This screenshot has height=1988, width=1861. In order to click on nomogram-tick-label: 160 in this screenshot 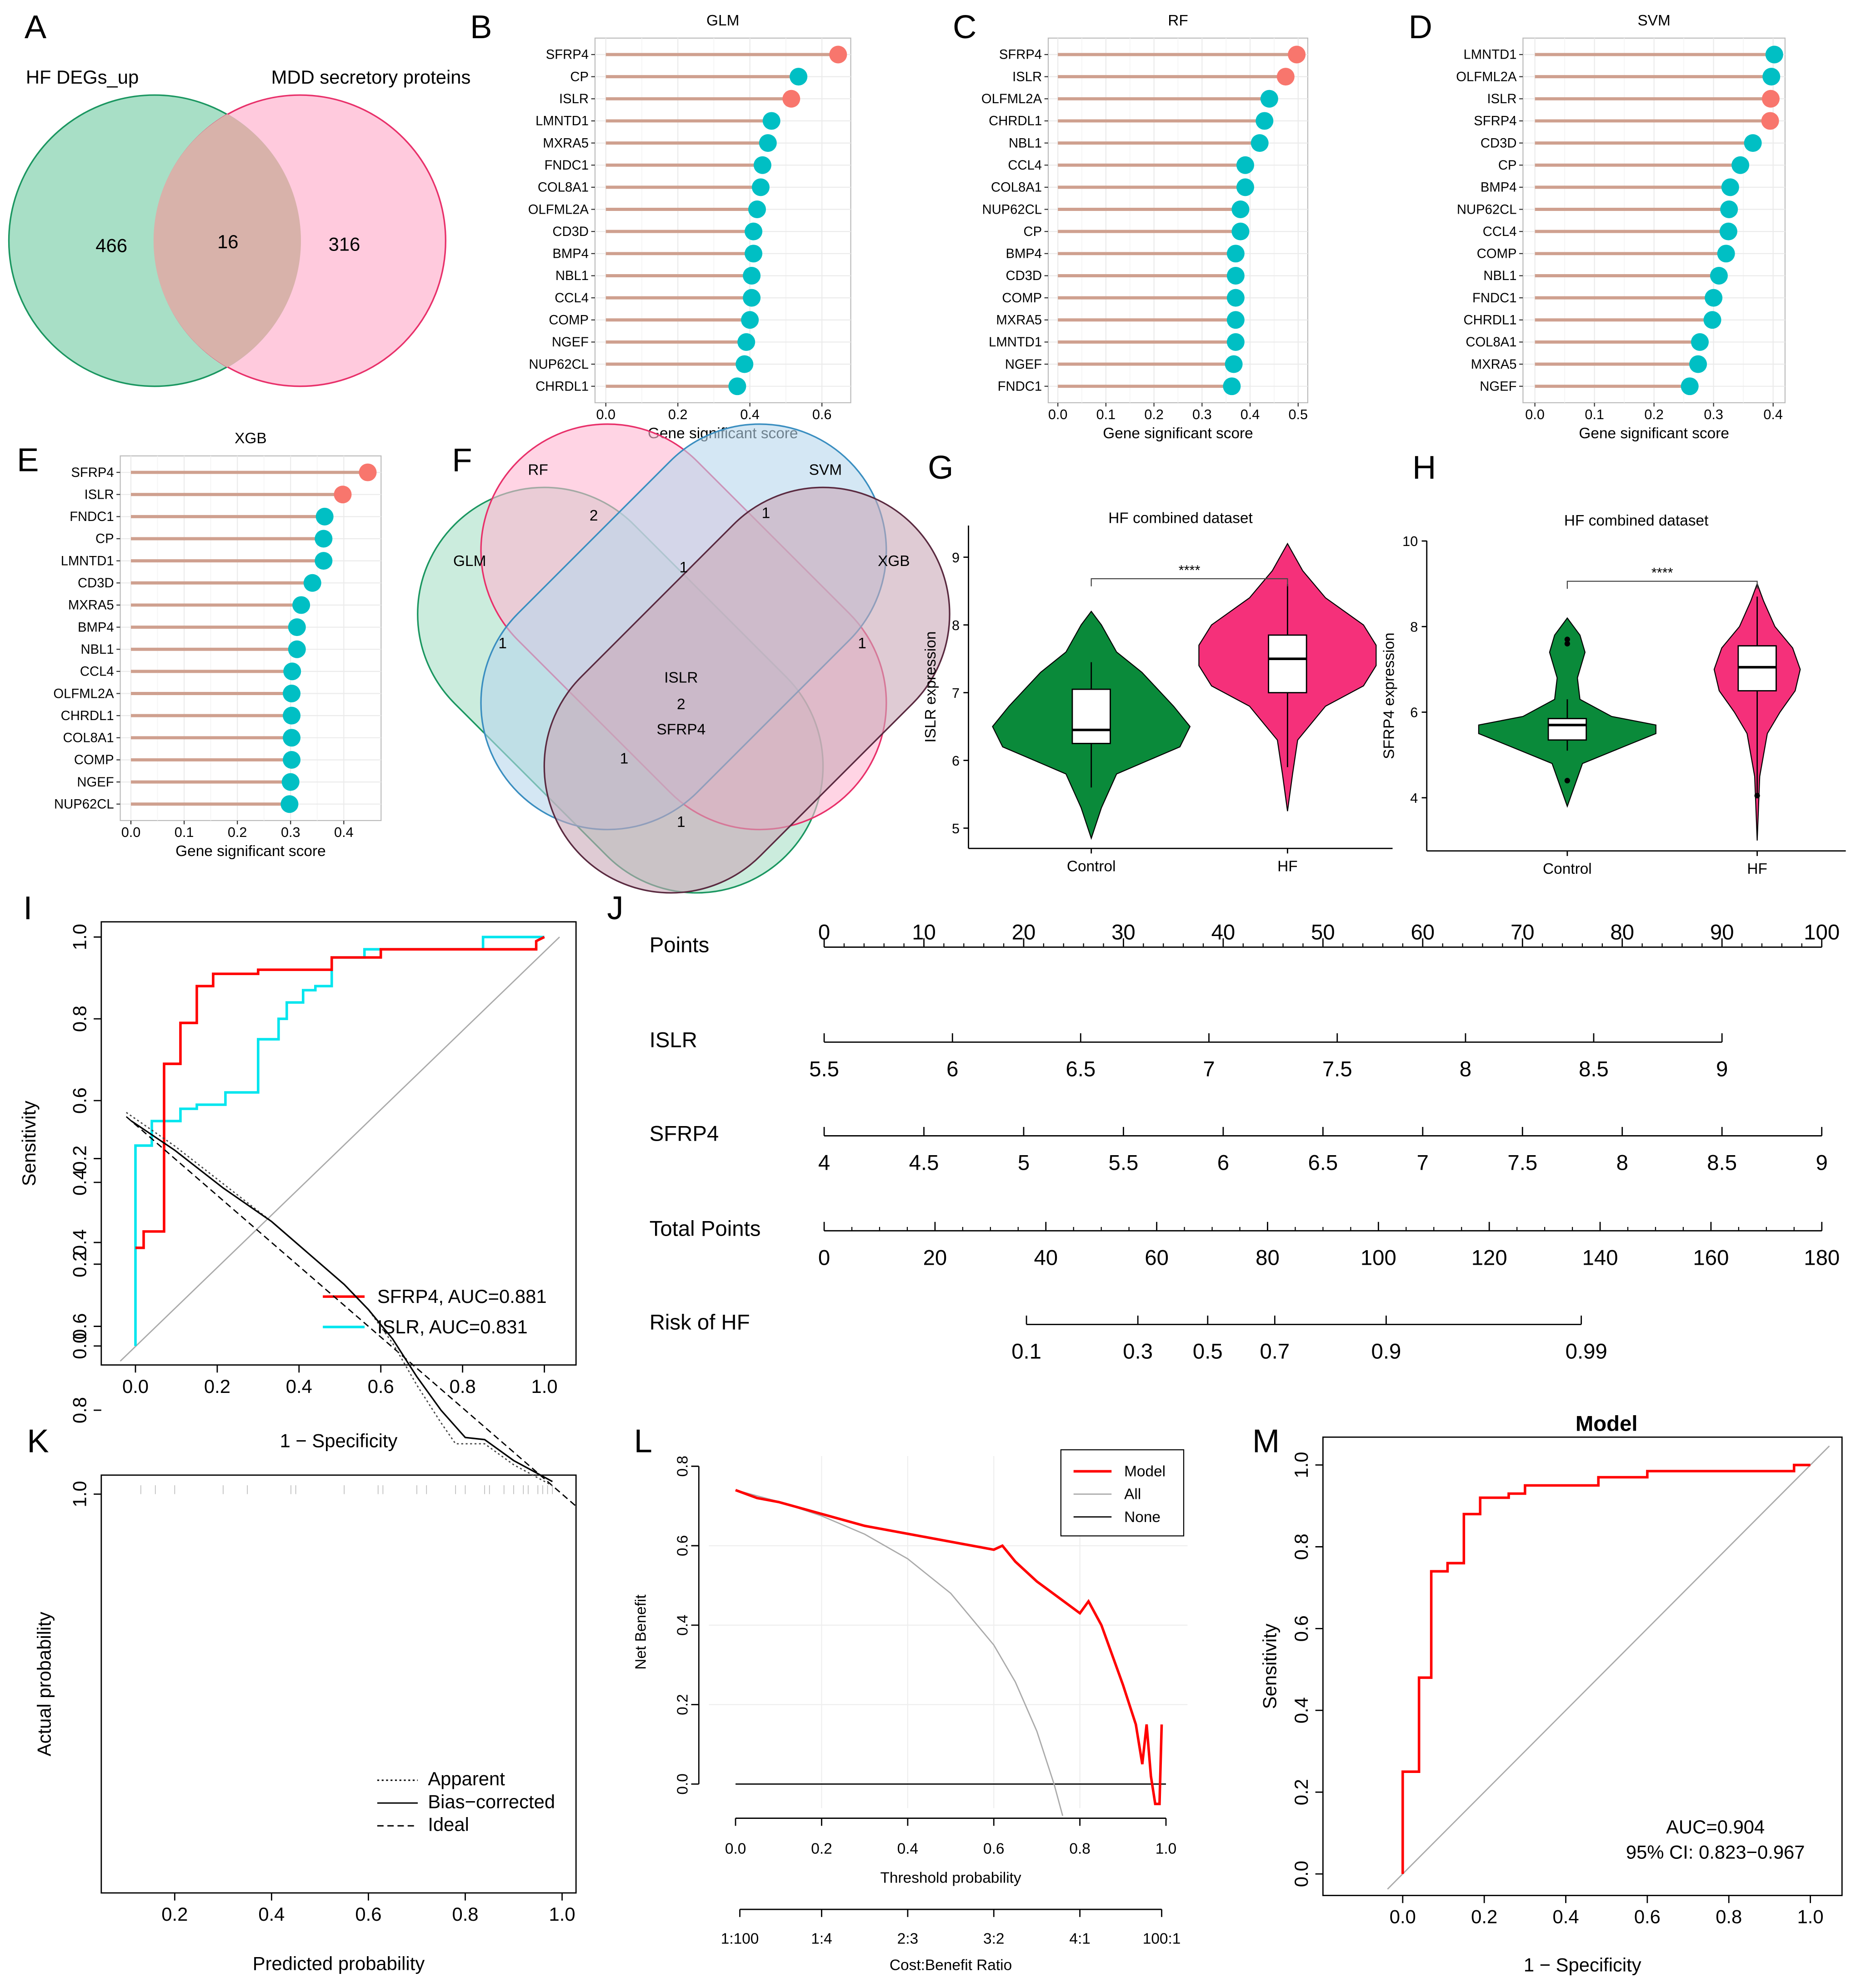, I will do `click(1711, 1258)`.